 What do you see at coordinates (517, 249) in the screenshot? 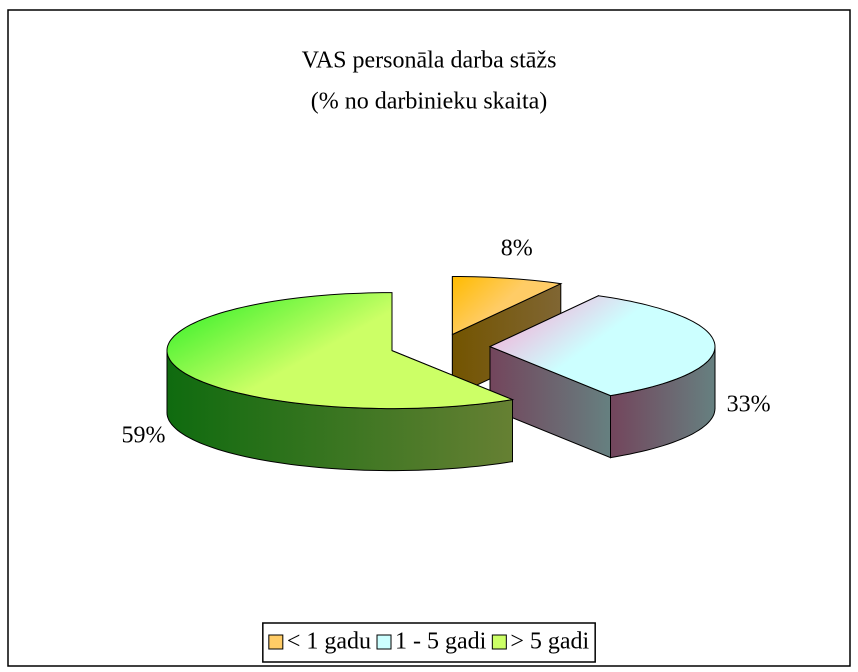
I see `data-label: 8%` at bounding box center [517, 249].